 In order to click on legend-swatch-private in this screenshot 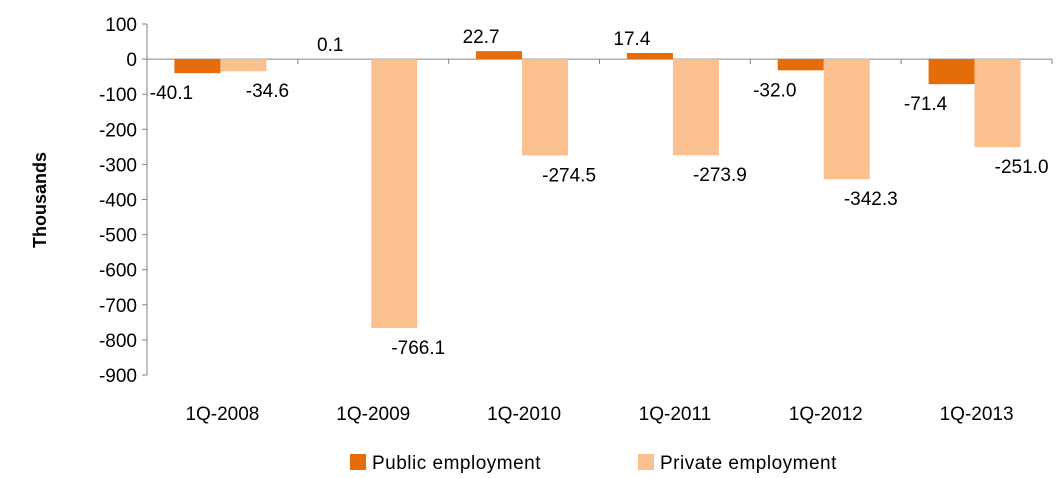, I will do `click(646, 462)`.